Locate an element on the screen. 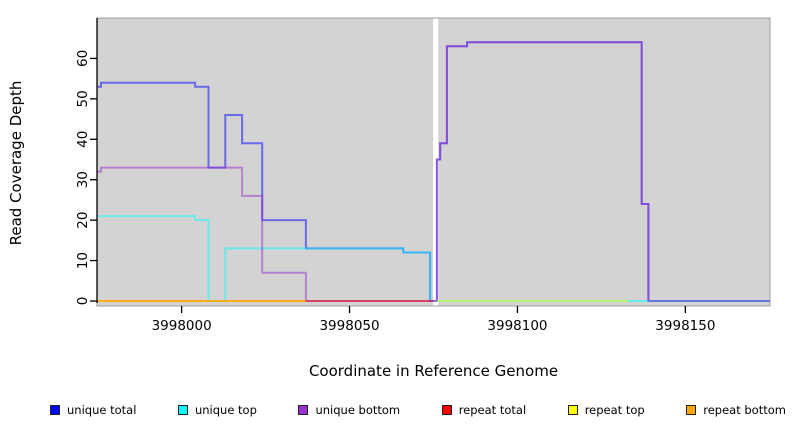 This screenshot has height=432, width=792. legend-item-repeat-bottom: repeat bottom is located at coordinates (736, 410).